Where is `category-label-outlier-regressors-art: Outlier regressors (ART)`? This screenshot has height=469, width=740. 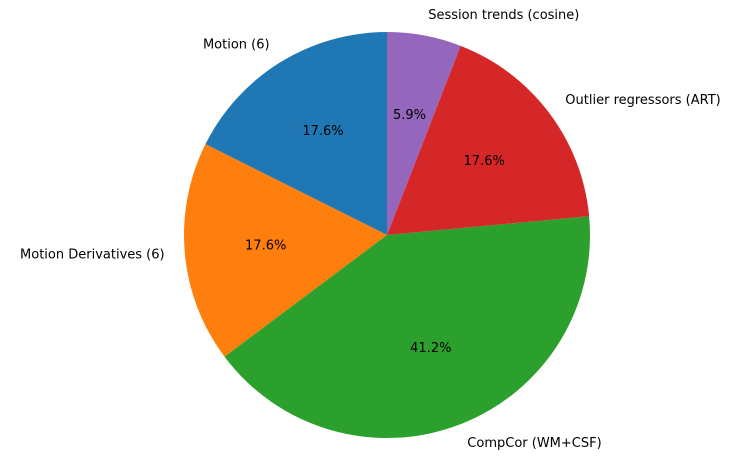
category-label-outlier-regressors-art: Outlier regressors (ART) is located at coordinates (642, 100).